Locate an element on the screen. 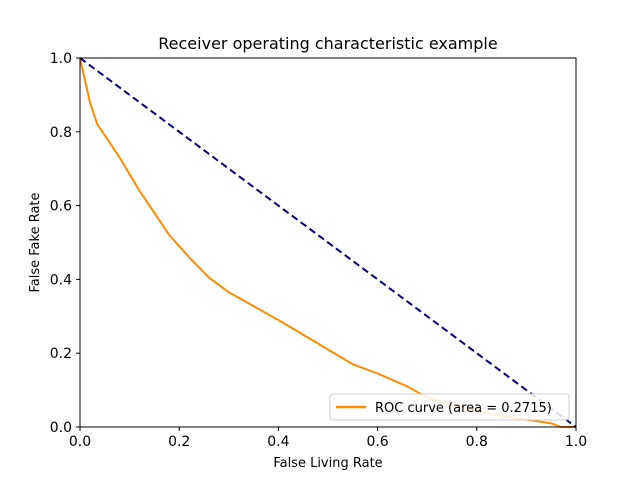  y-tick-label: 0.0 is located at coordinates (61, 428).